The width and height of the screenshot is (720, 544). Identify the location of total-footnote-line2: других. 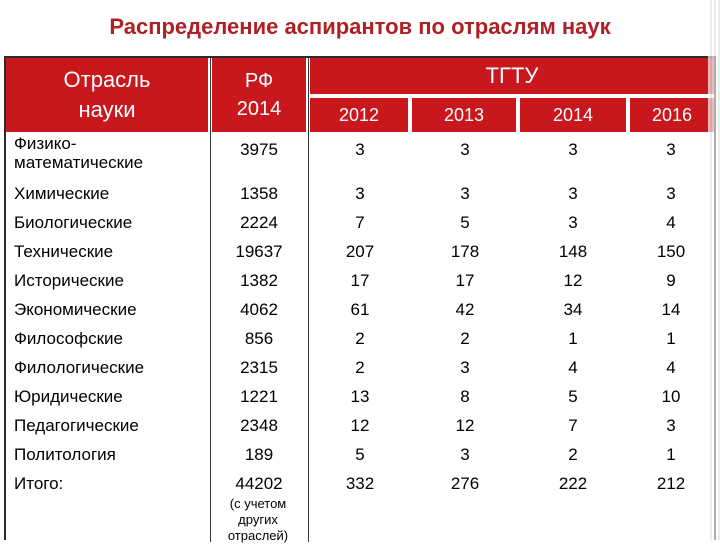
(258, 519).